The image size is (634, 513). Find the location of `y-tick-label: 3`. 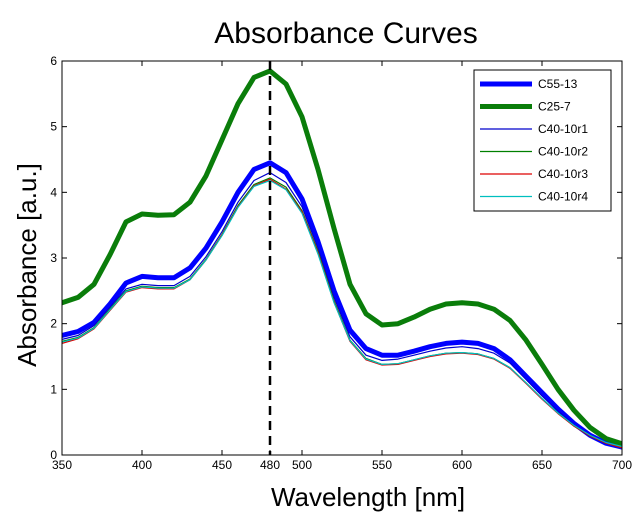

y-tick-label: 3 is located at coordinates (53, 258).